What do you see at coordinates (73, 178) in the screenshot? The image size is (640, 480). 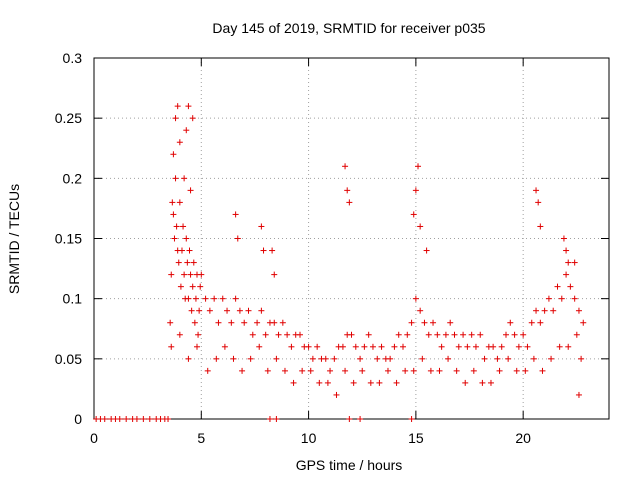 I see `y-tick-label: 0.2` at bounding box center [73, 178].